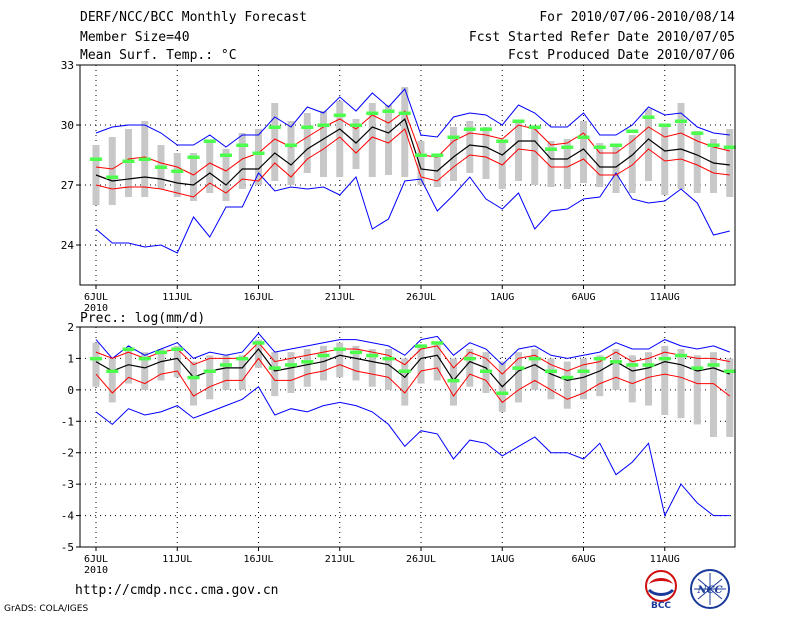 The height and width of the screenshot is (618, 800). What do you see at coordinates (68, 245) in the screenshot?
I see `y-tick-label: 24` at bounding box center [68, 245].